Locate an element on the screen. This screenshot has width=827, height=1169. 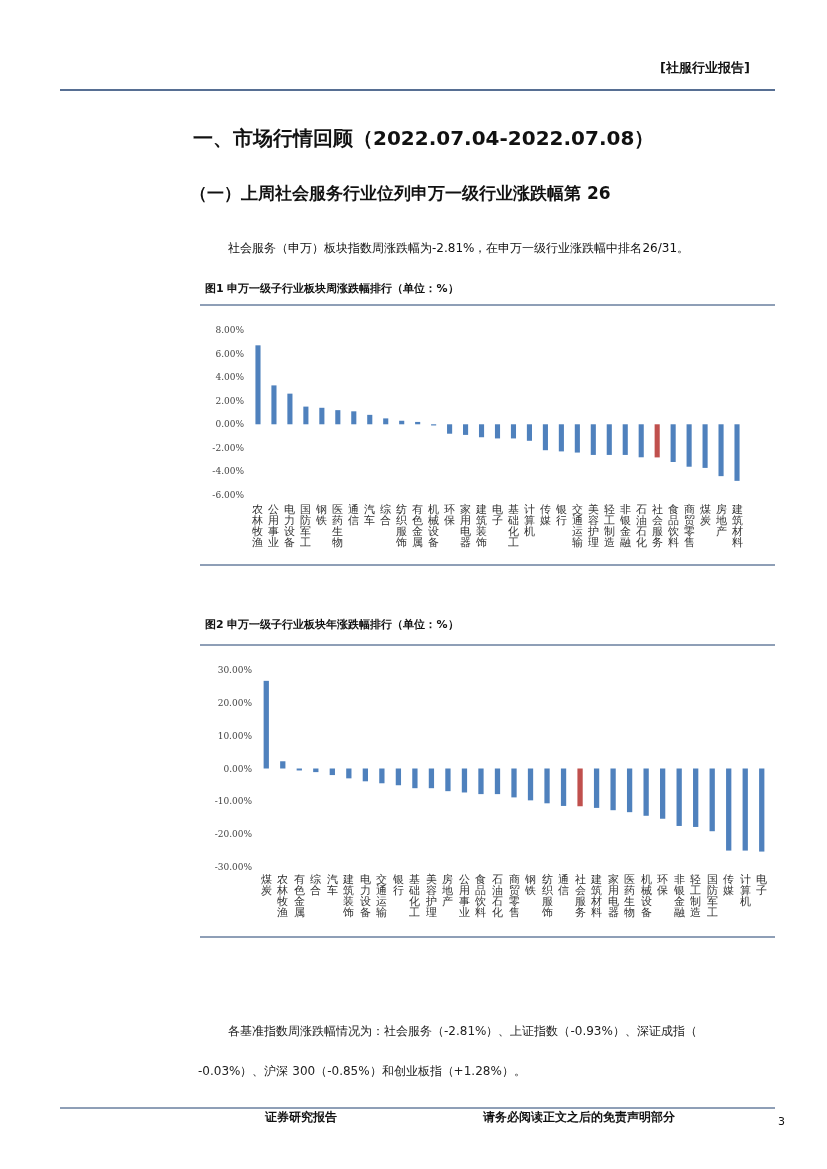
y-tick-label: 2.00% is located at coordinates (230, 400).